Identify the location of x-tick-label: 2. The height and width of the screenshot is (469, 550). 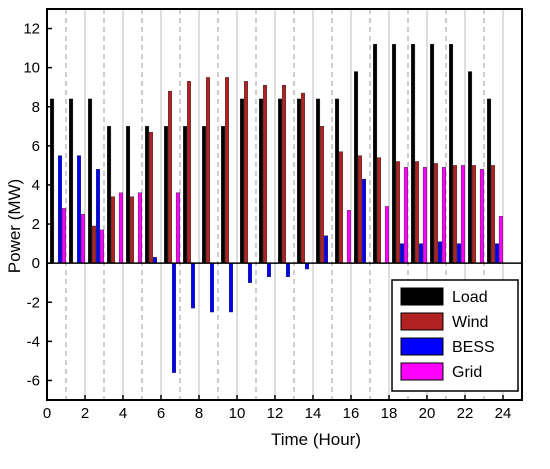
(85, 413).